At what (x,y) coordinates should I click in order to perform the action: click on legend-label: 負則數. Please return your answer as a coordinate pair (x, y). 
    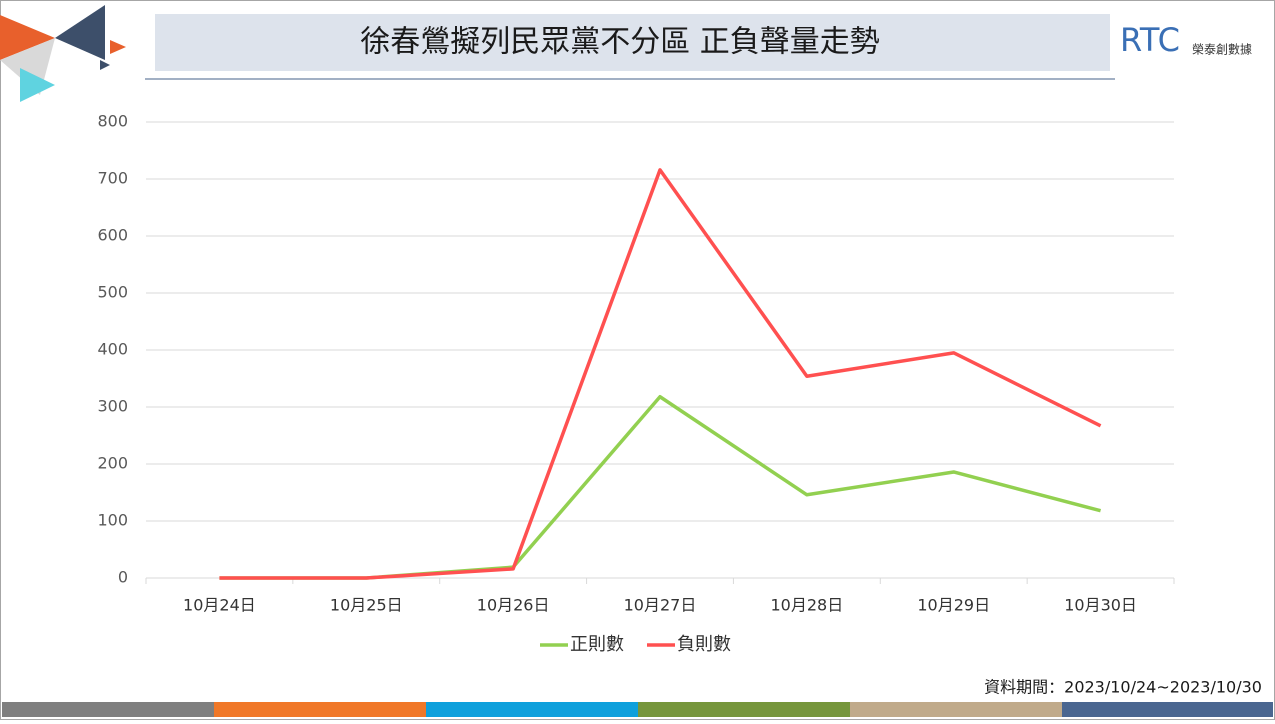
    Looking at the image, I should click on (704, 644).